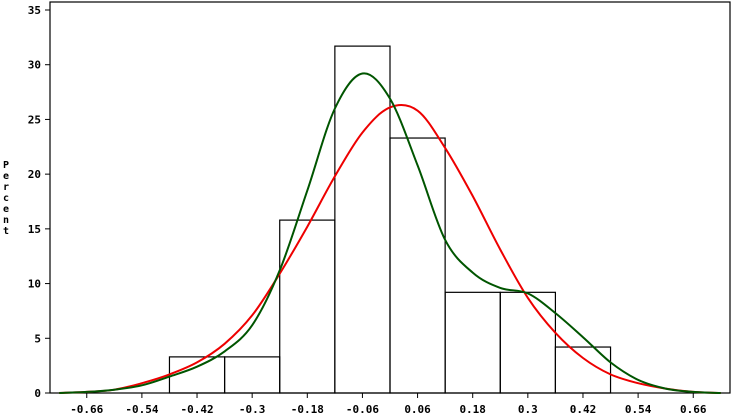  What do you see at coordinates (39, 202) in the screenshot?
I see `y-axis: 0 5 10 15 20 25 30 35` at bounding box center [39, 202].